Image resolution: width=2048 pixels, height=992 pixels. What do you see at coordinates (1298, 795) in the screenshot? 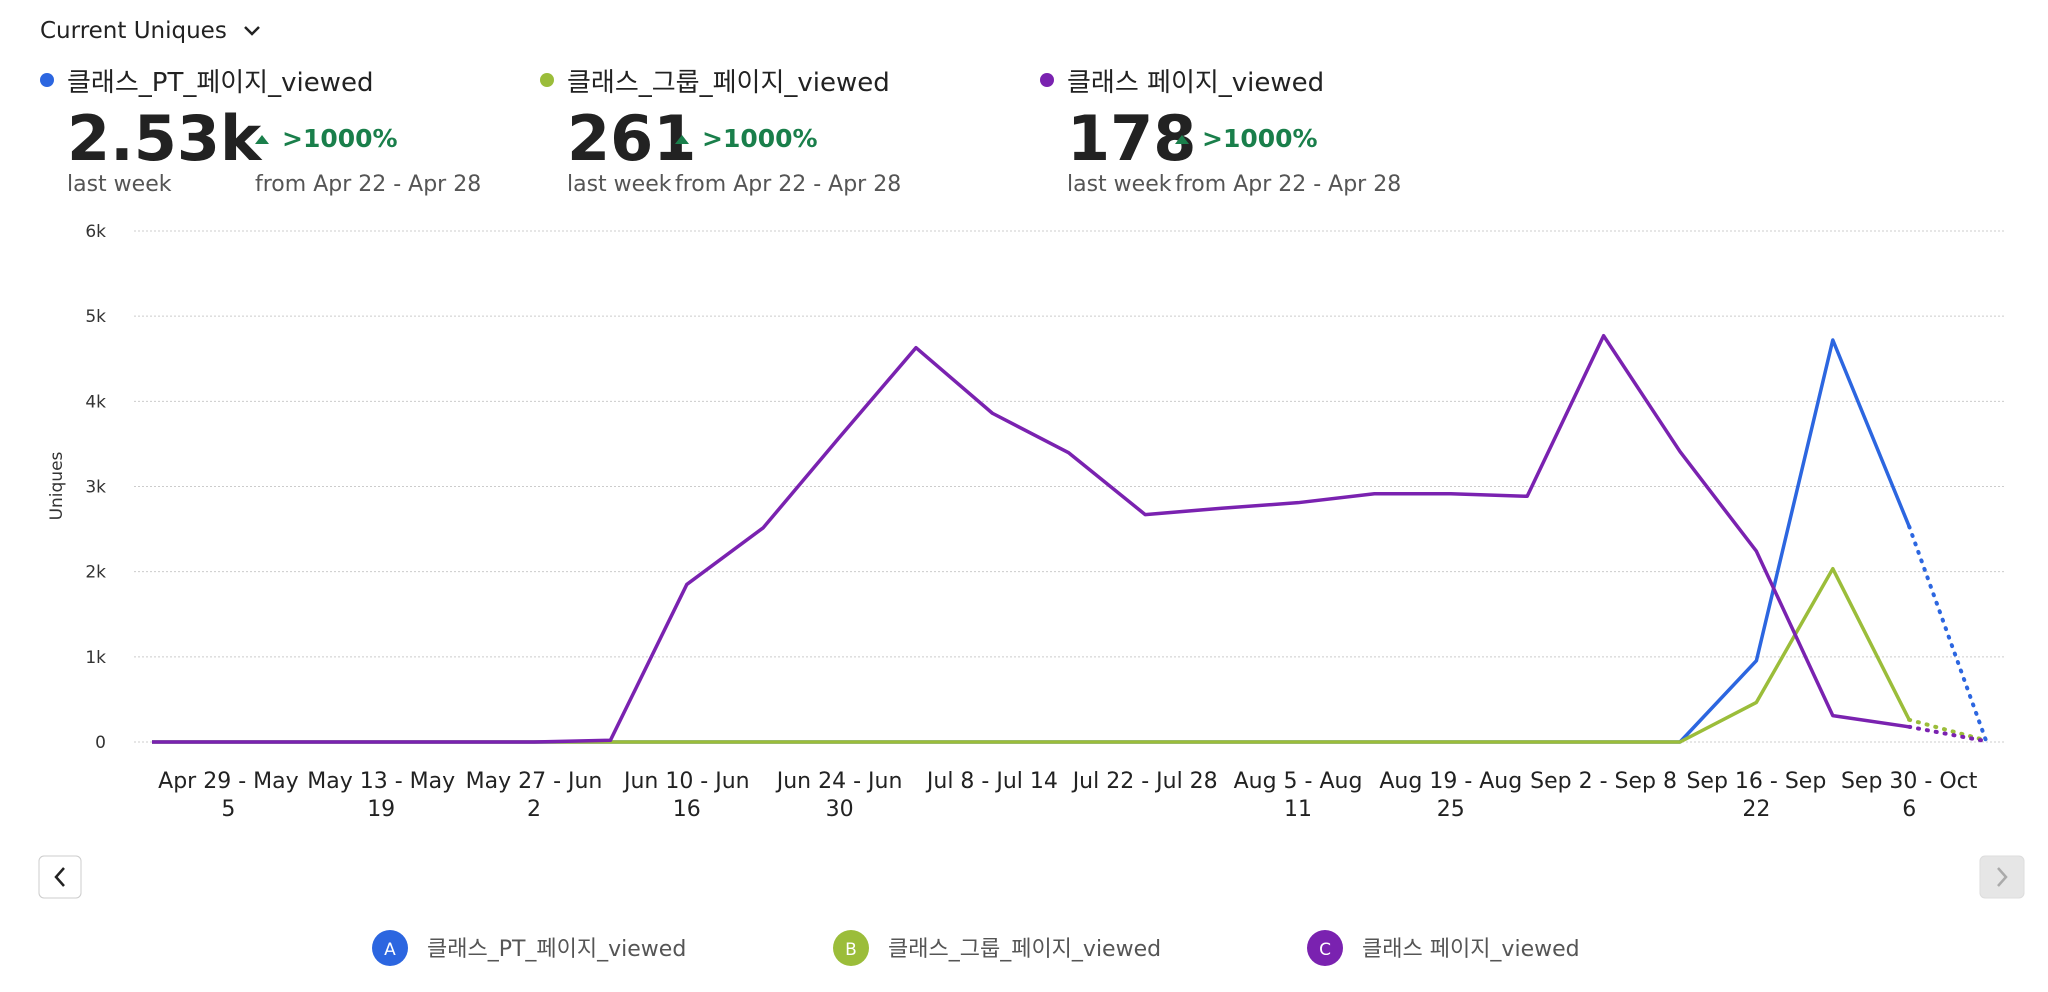
I see `x-tick-label: Aug 5 - Aug 11` at bounding box center [1298, 795].